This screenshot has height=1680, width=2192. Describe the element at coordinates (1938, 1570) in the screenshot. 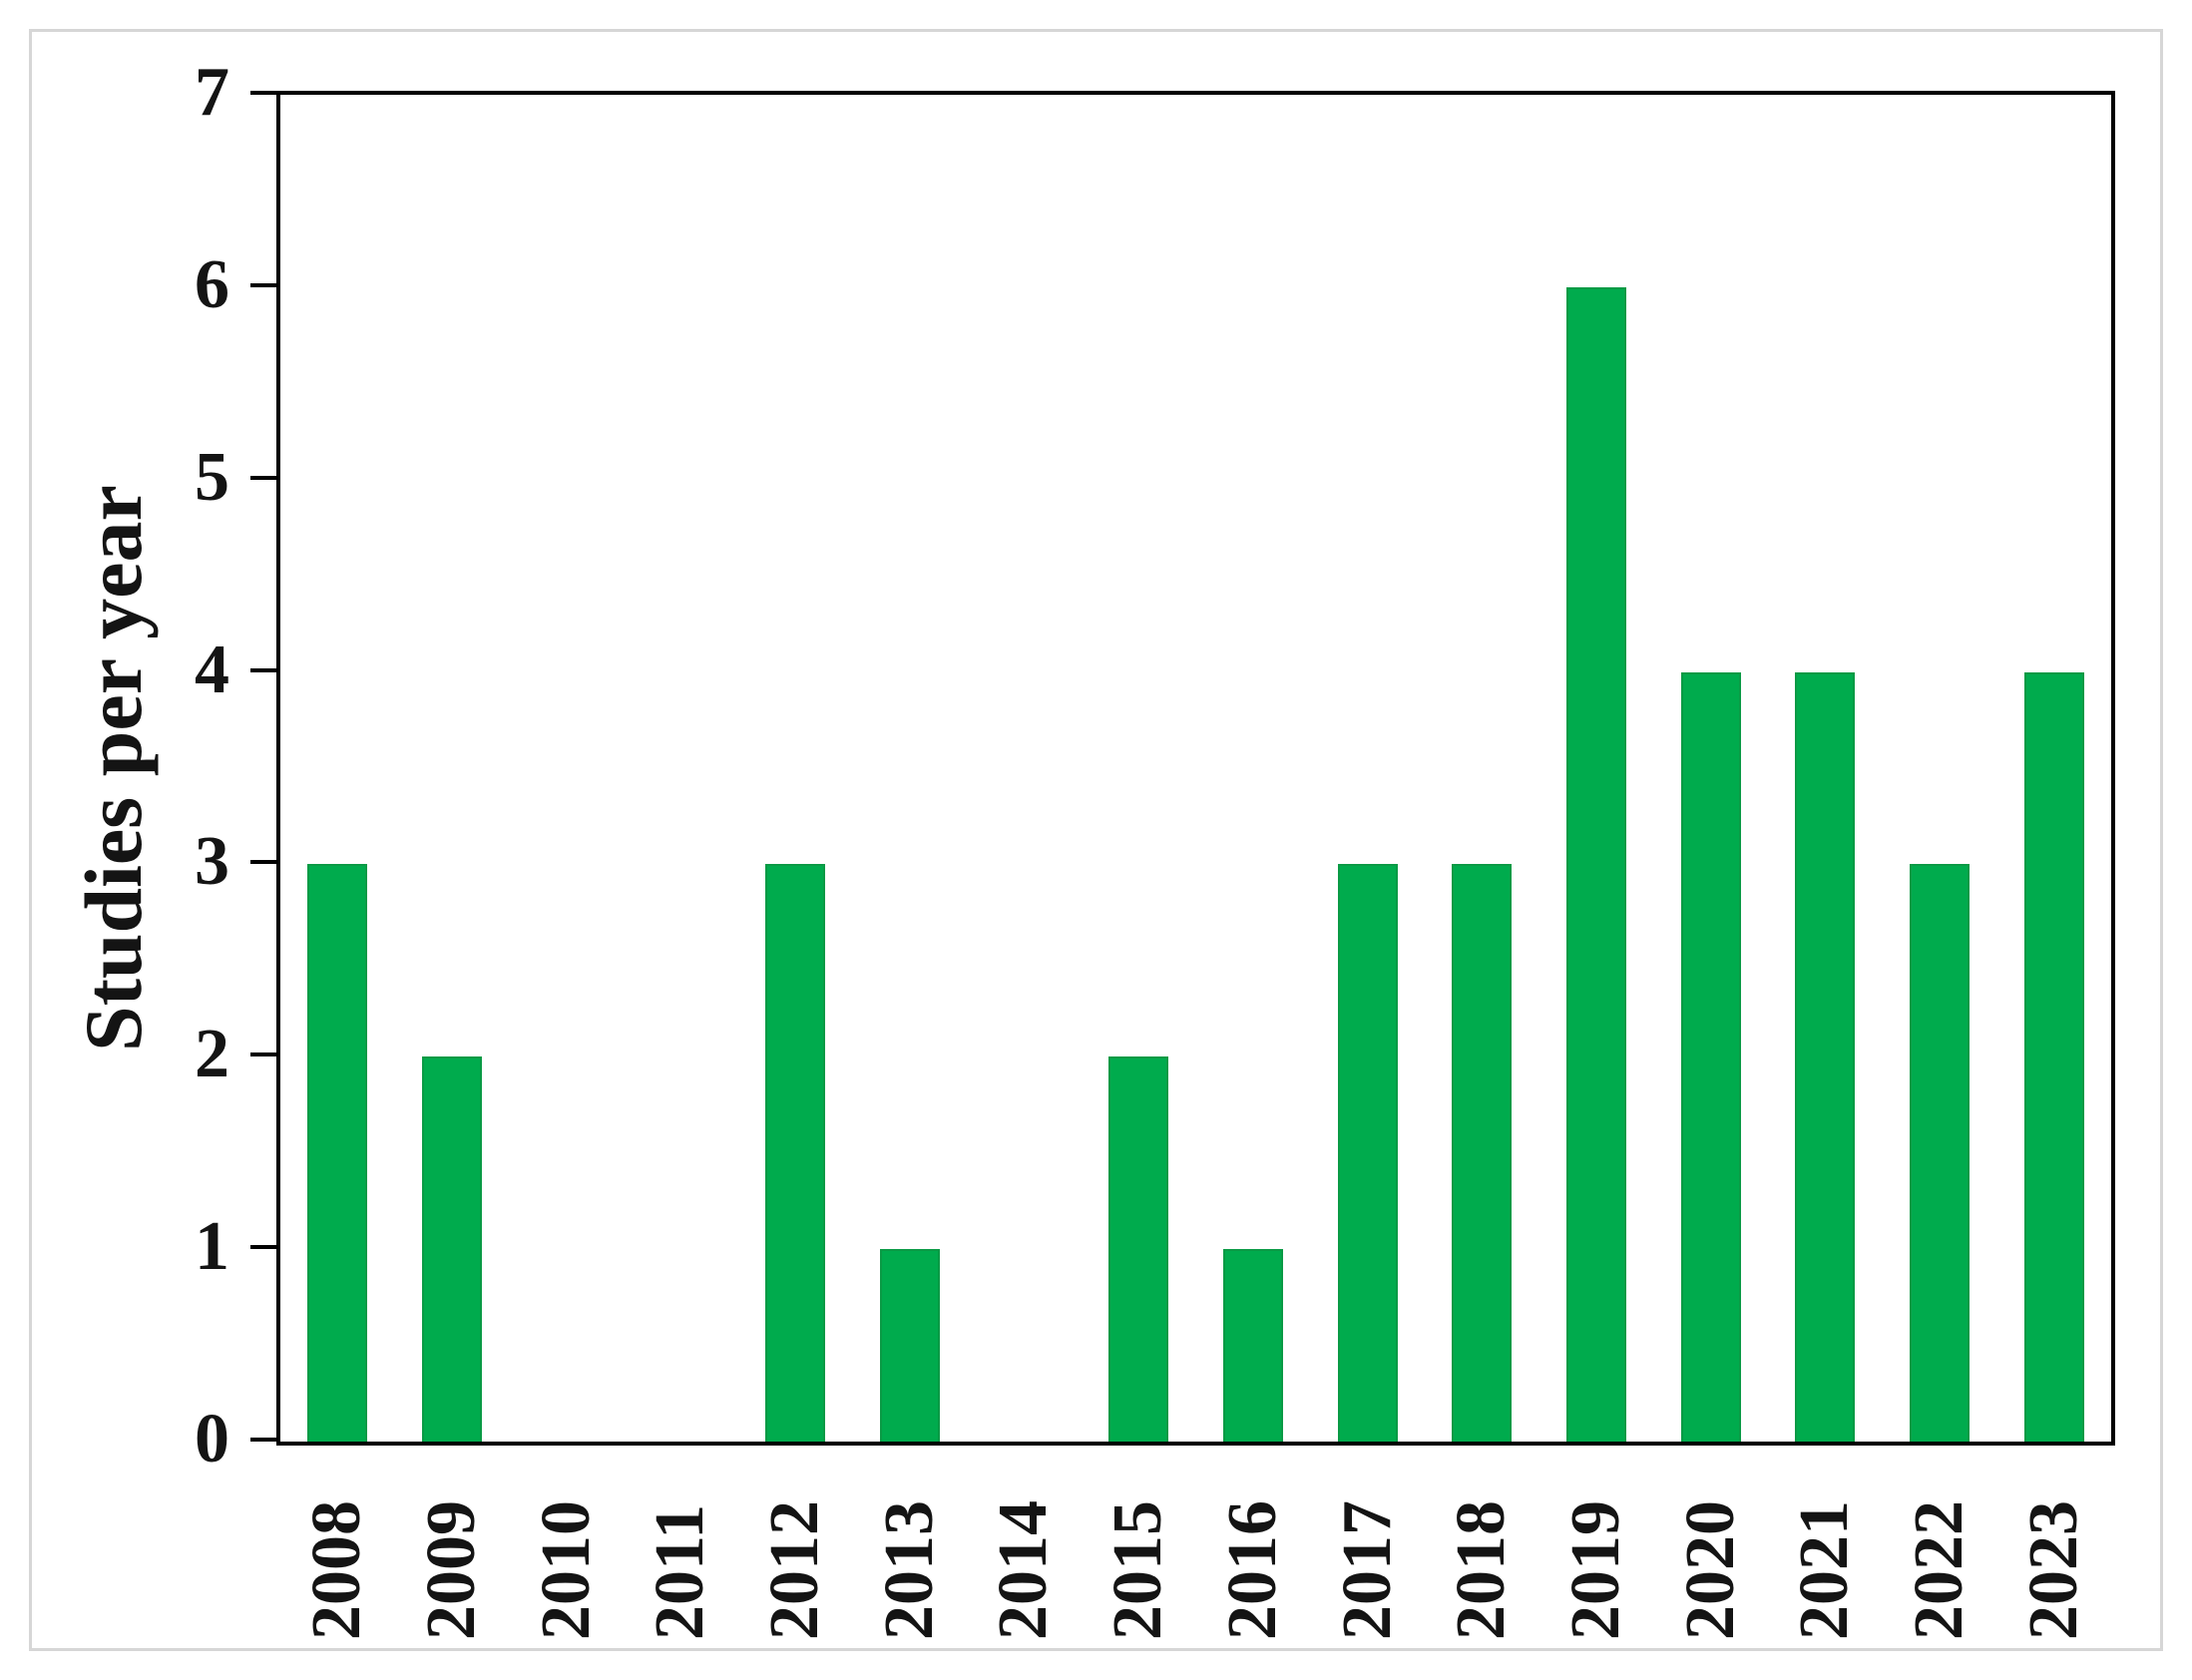

I see `x-tick-label-2022: 2022` at that location.